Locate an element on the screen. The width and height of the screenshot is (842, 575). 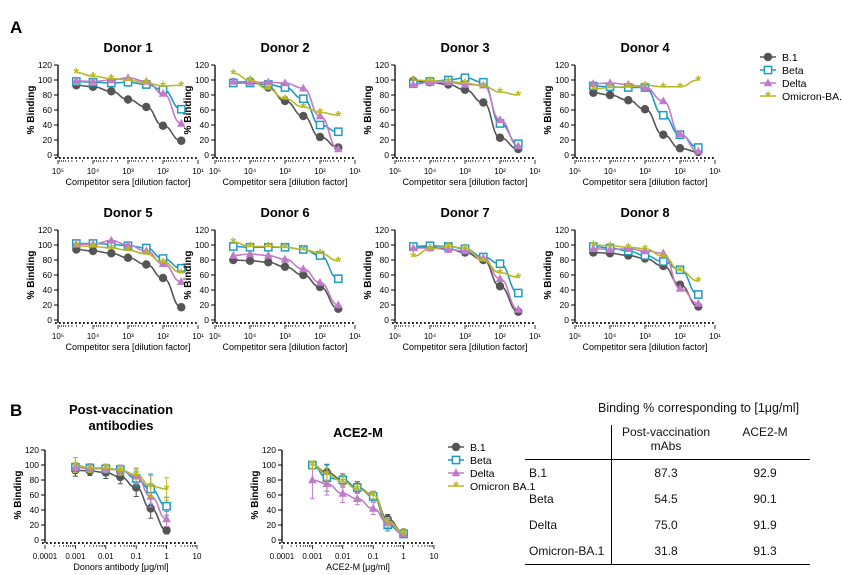
x-tick-label: 10⁵ is located at coordinates (58, 336).